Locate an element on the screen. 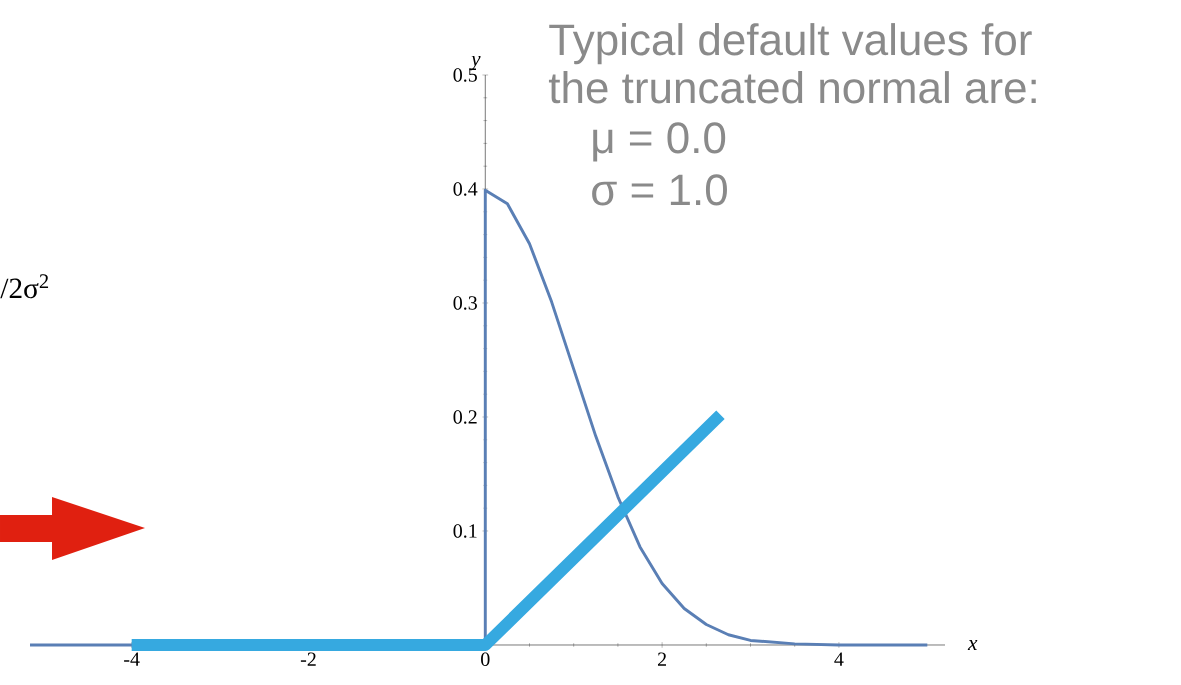 The width and height of the screenshot is (1181, 685). y-tick-label: 0.1 is located at coordinates (465, 531).